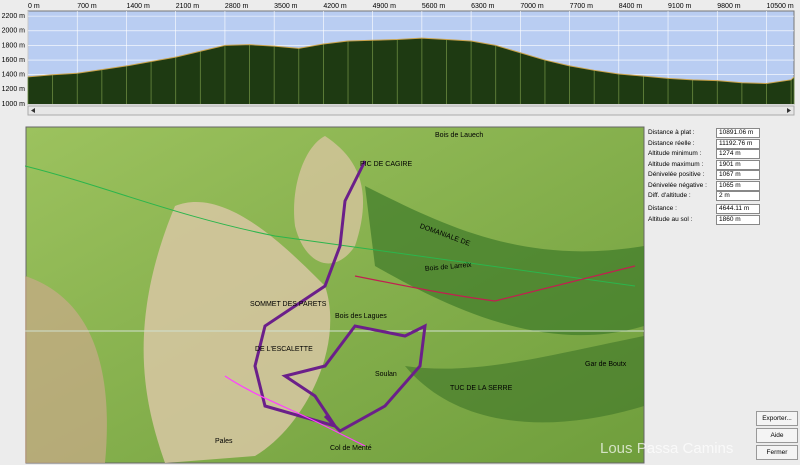 The image size is (800, 465). What do you see at coordinates (386, 374) in the screenshot?
I see `map-label: Soulan` at bounding box center [386, 374].